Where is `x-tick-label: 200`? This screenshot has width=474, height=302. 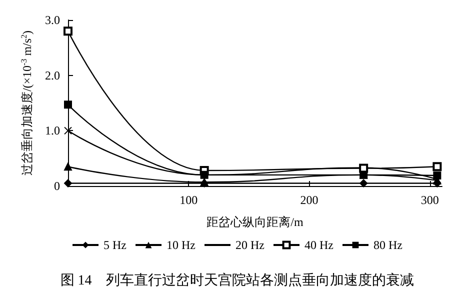
x-tick-label: 200 is located at coordinates (309, 200).